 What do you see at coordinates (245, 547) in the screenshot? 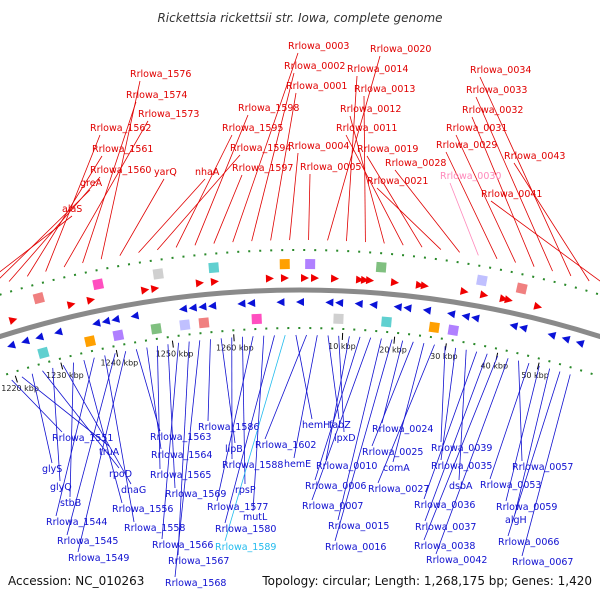
I see `bottom-gene-label: Rrlowa_1589` at bounding box center [245, 547].